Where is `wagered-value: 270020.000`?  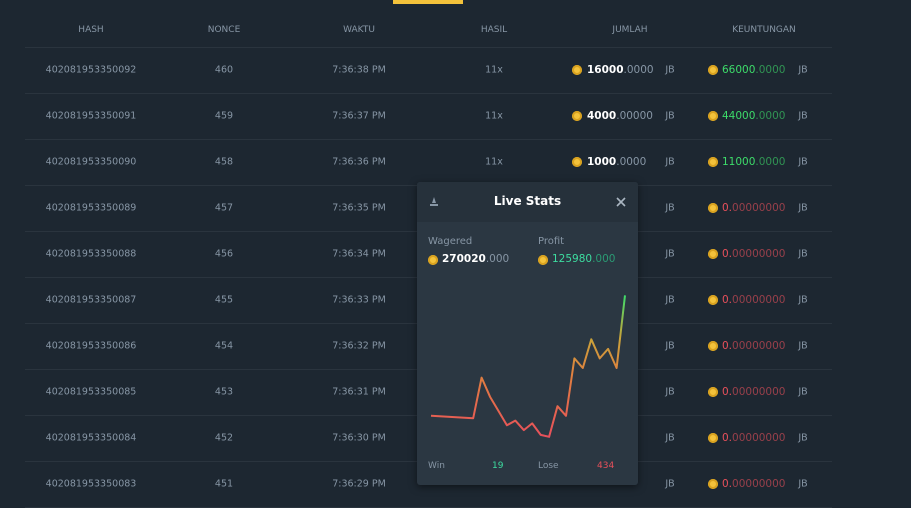 wagered-value: 270020.000 is located at coordinates (475, 259).